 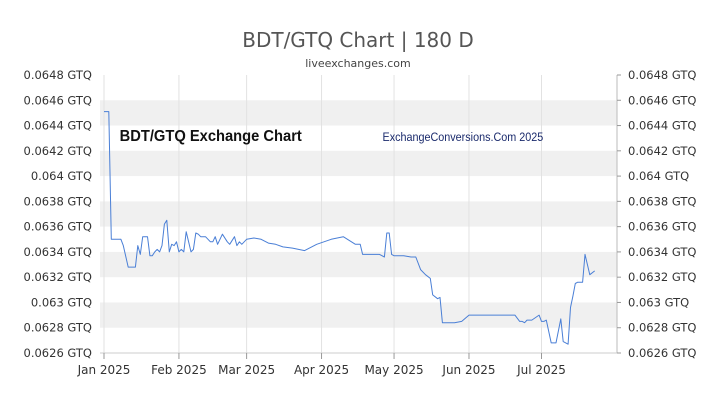 I want to click on x-tick-label: Apr 2025, so click(x=321, y=370).